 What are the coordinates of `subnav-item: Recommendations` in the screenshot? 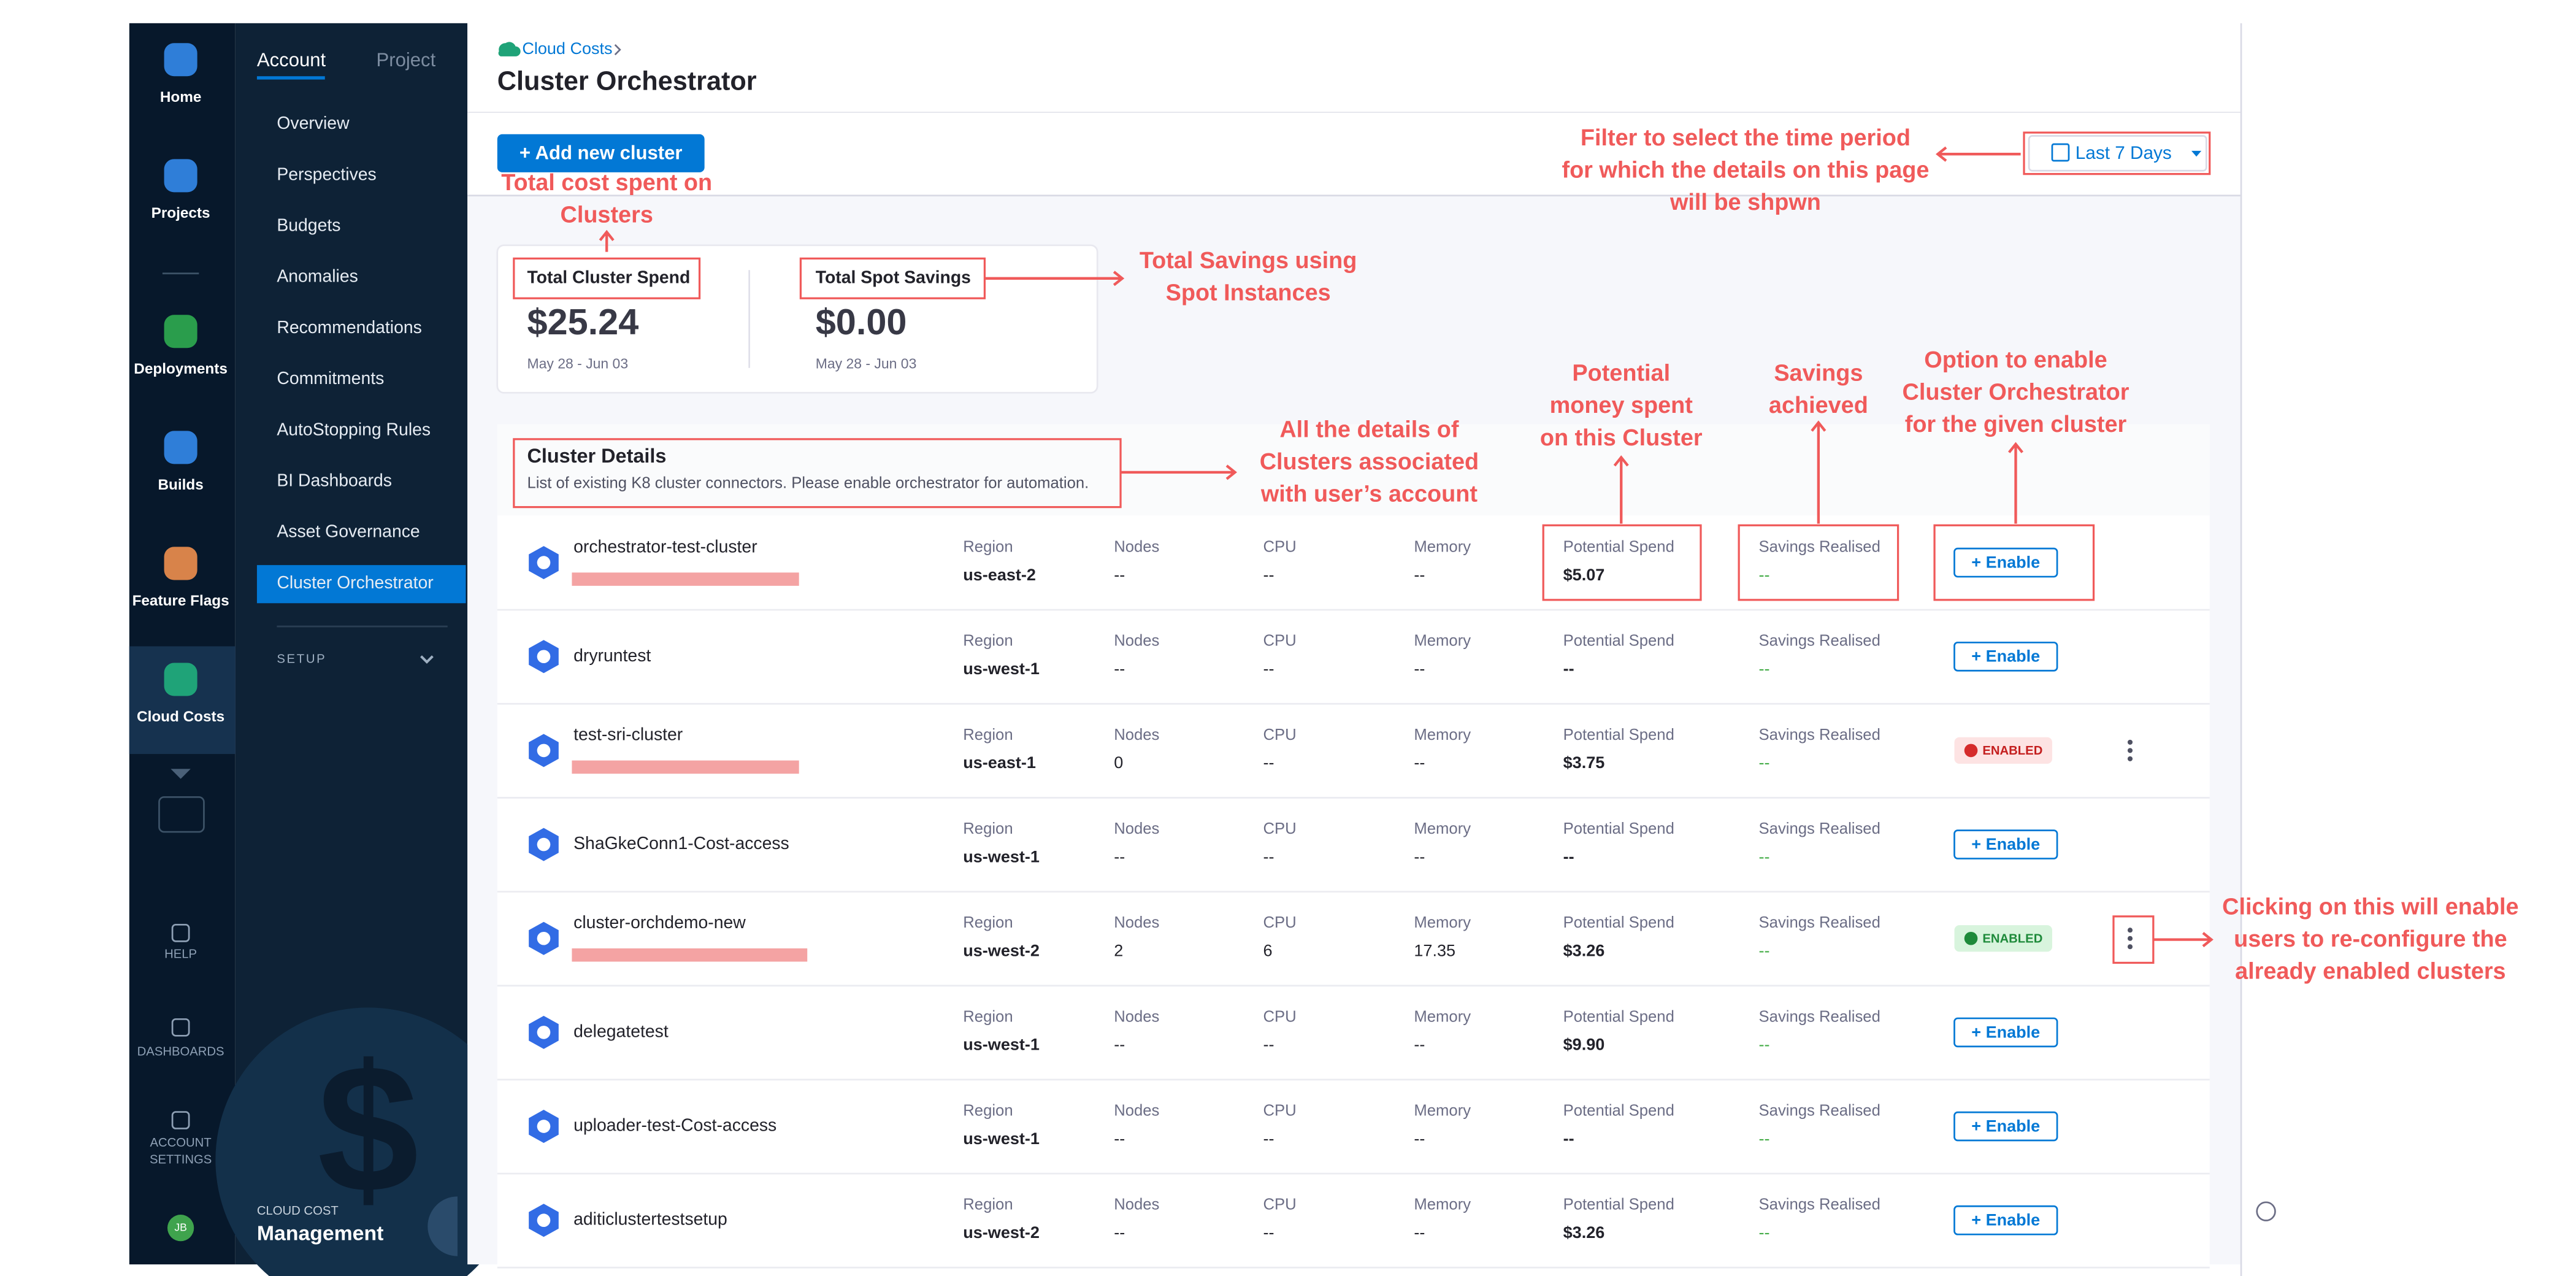 It's located at (349, 328).